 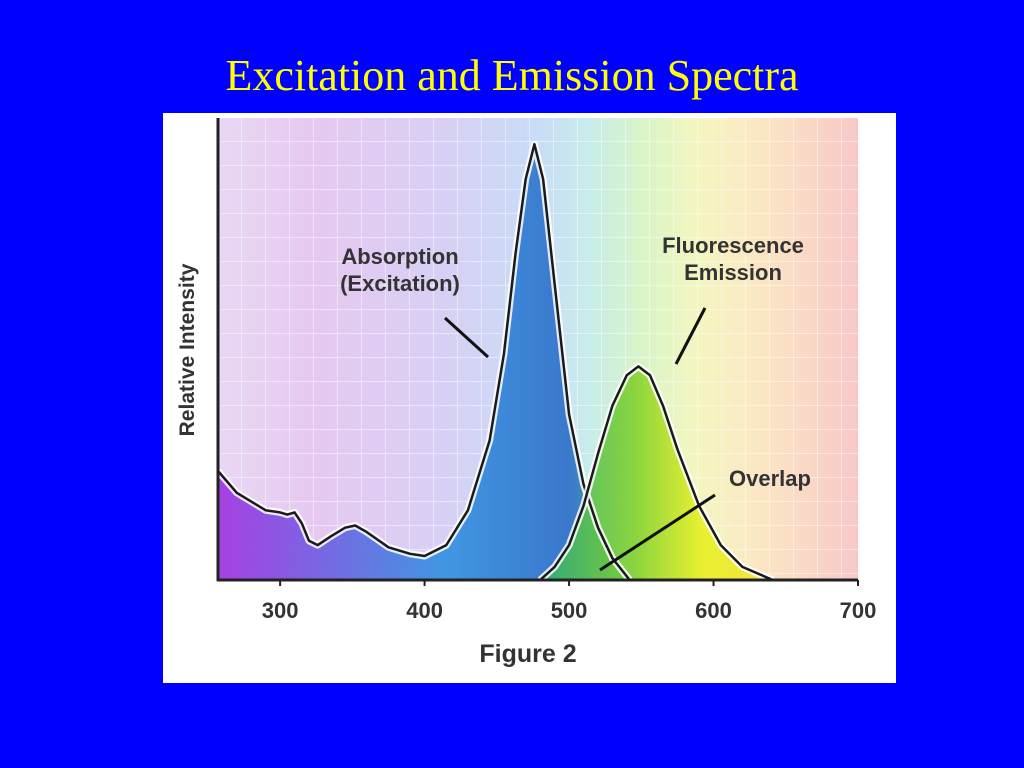 I want to click on series-label: Fluorescence Emission, so click(x=733, y=259).